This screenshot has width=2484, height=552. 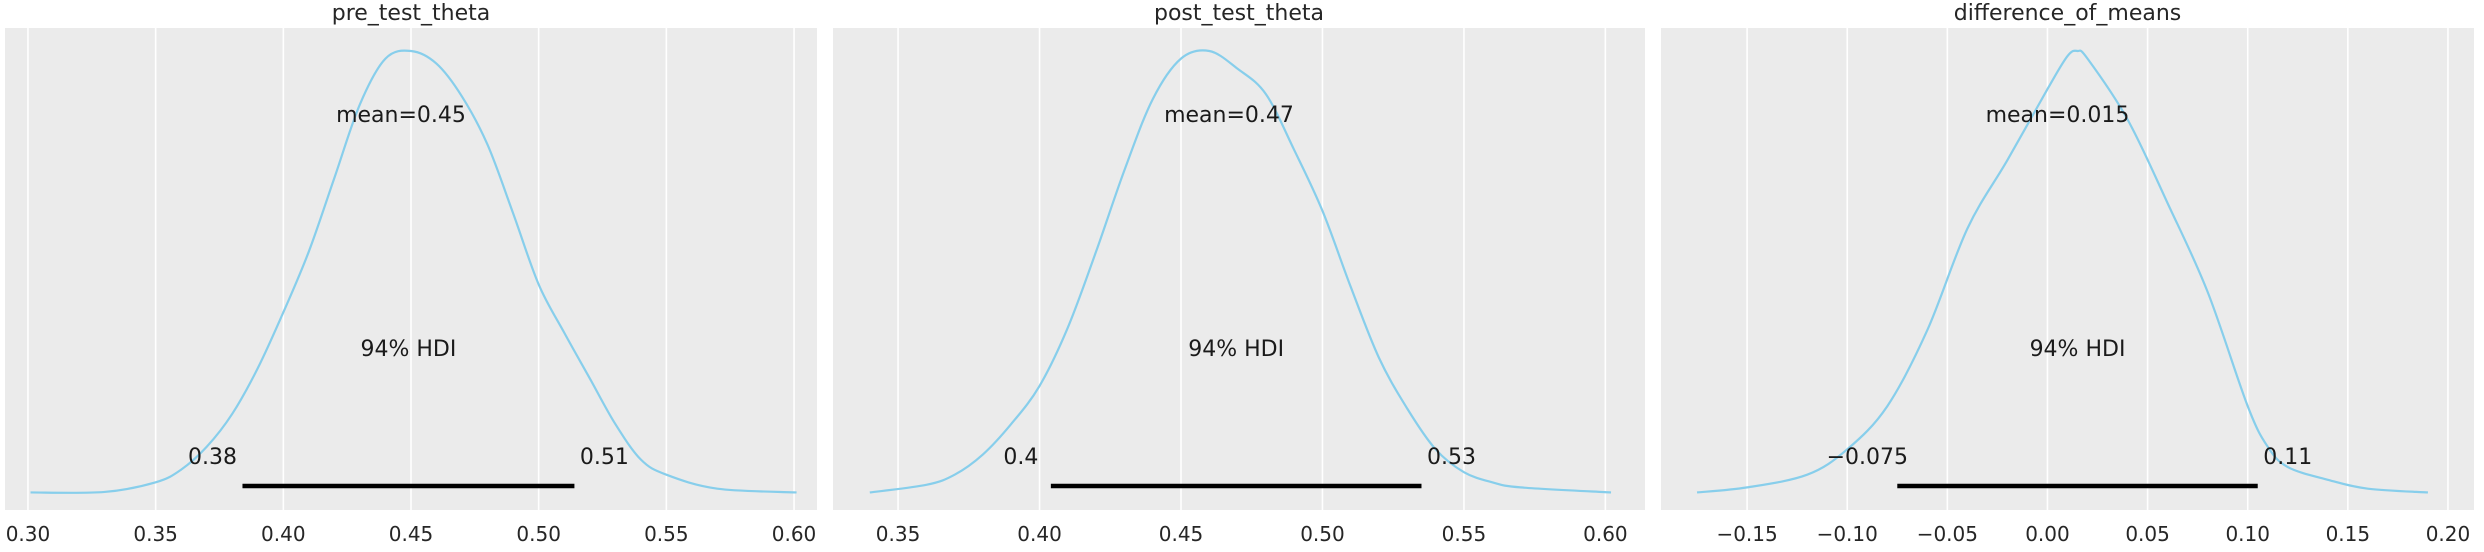 I want to click on x-tick-label: 0.00, so click(x=2047, y=534).